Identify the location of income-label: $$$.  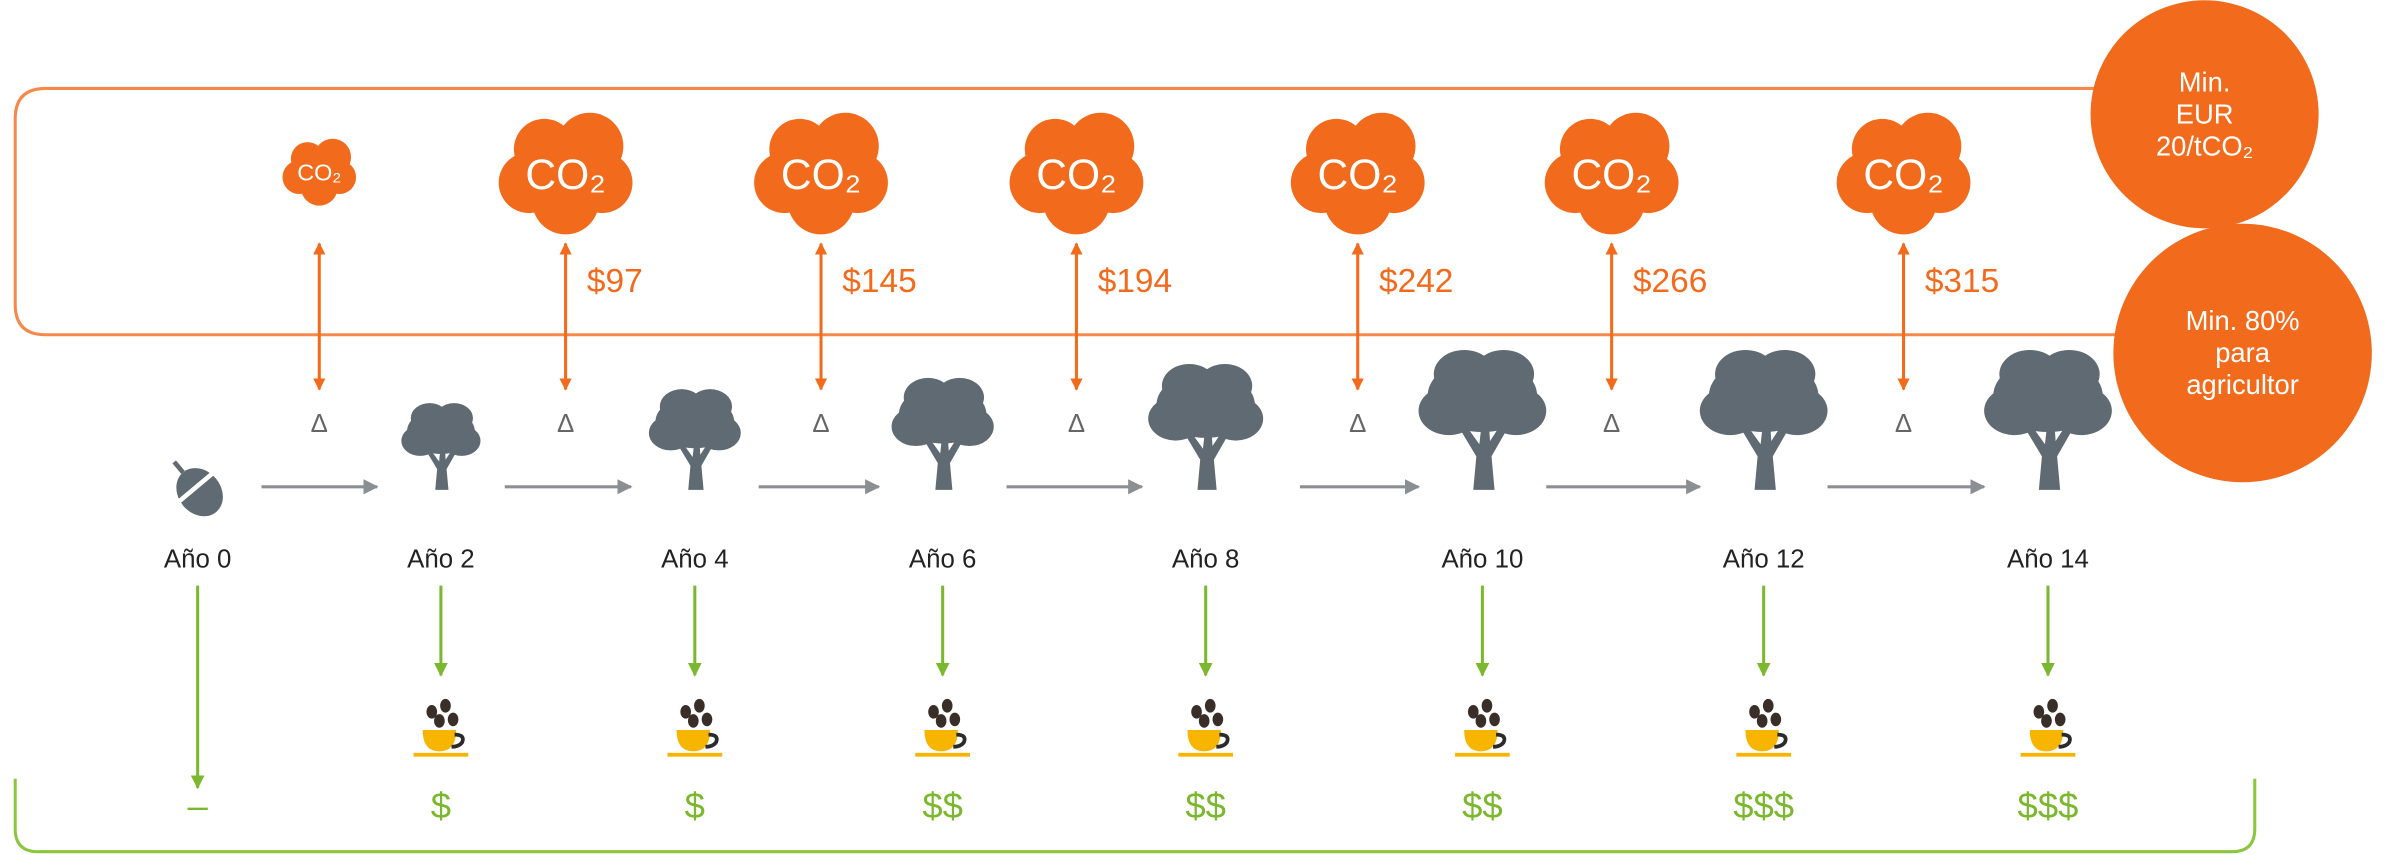
(2048, 805).